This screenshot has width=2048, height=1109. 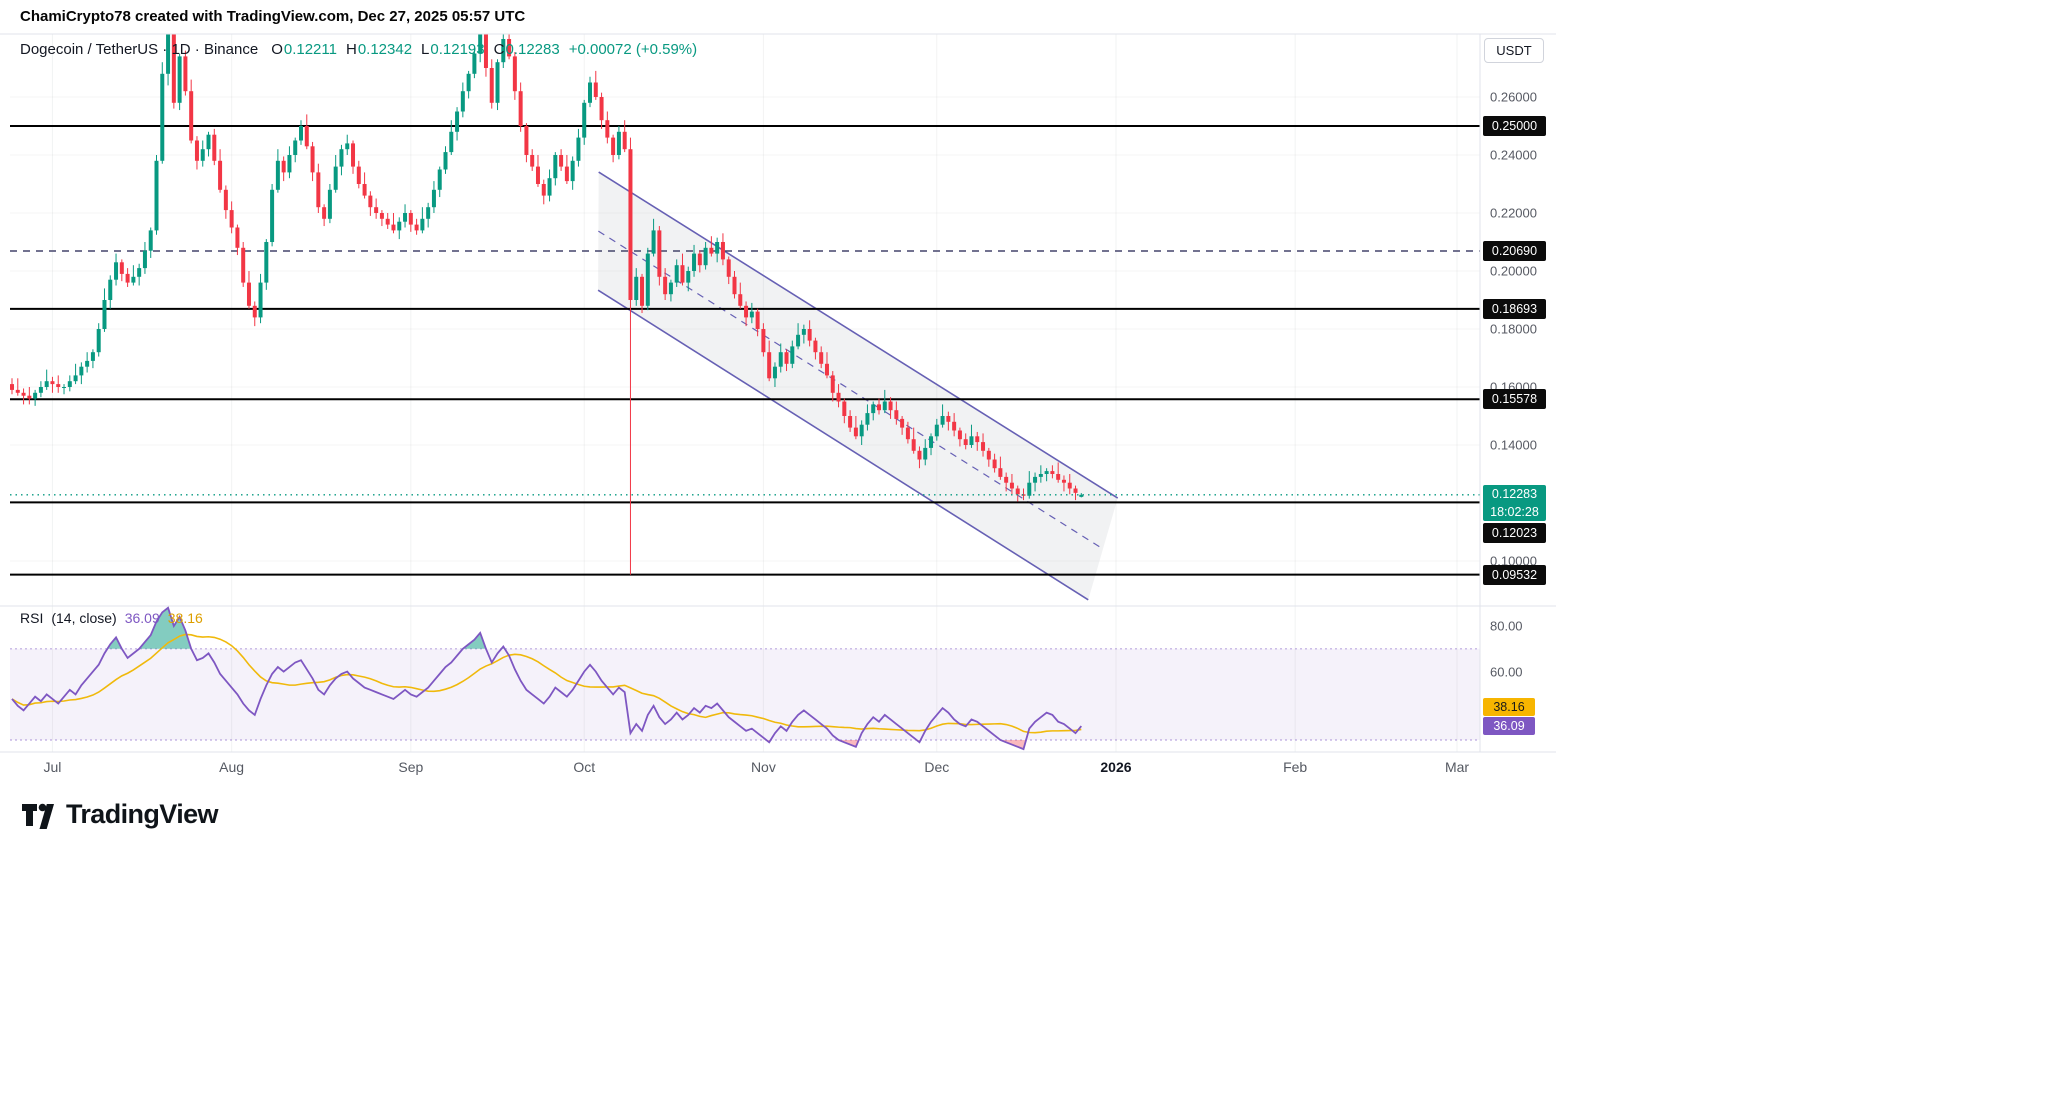 I want to click on rsi-value: 36.09, so click(x=142, y=618).